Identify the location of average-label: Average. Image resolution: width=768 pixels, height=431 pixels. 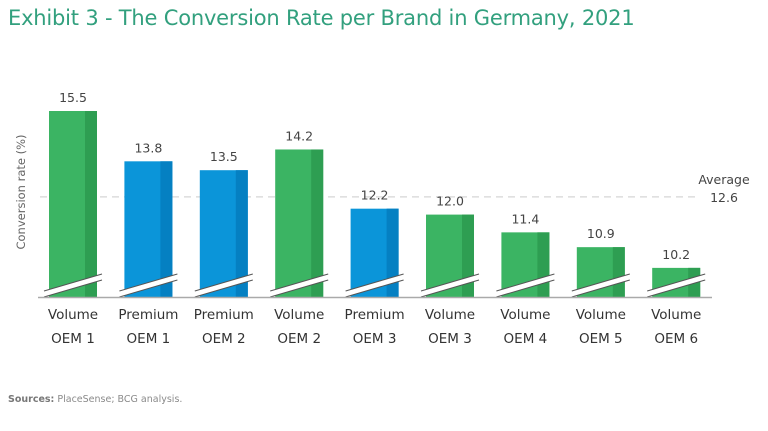
(724, 179).